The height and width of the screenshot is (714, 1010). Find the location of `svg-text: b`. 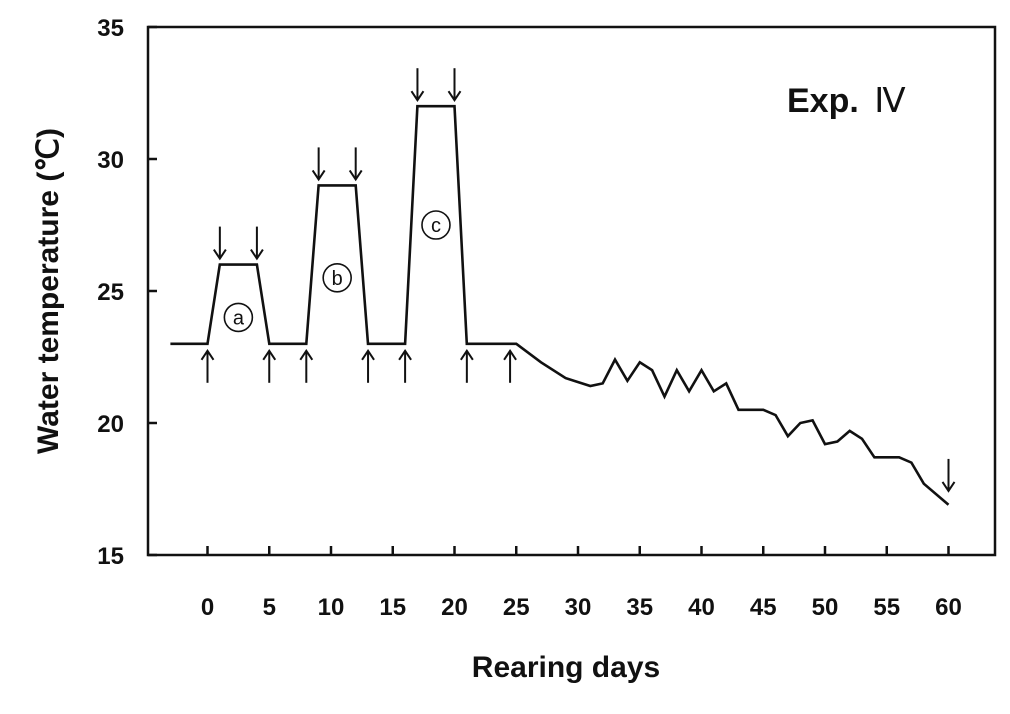

svg-text: b is located at coordinates (337, 279).